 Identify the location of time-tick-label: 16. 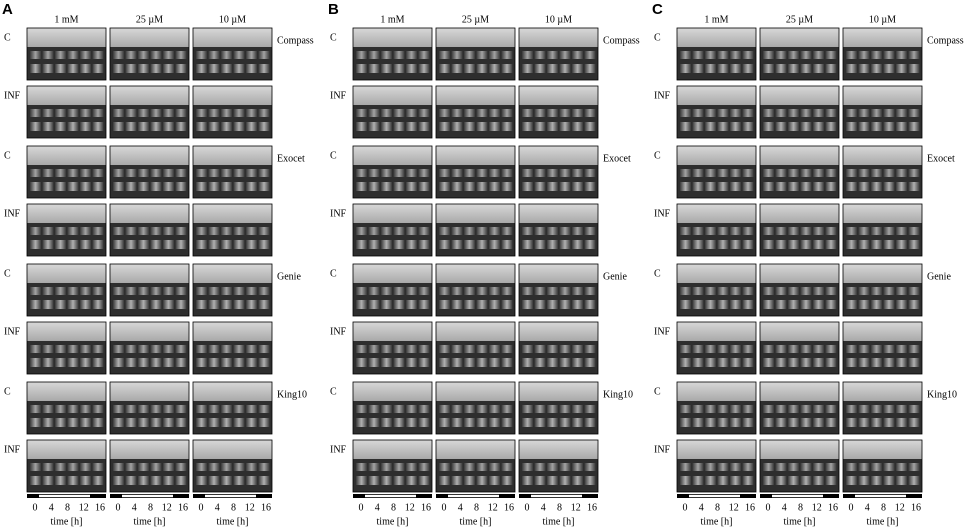
(750, 507).